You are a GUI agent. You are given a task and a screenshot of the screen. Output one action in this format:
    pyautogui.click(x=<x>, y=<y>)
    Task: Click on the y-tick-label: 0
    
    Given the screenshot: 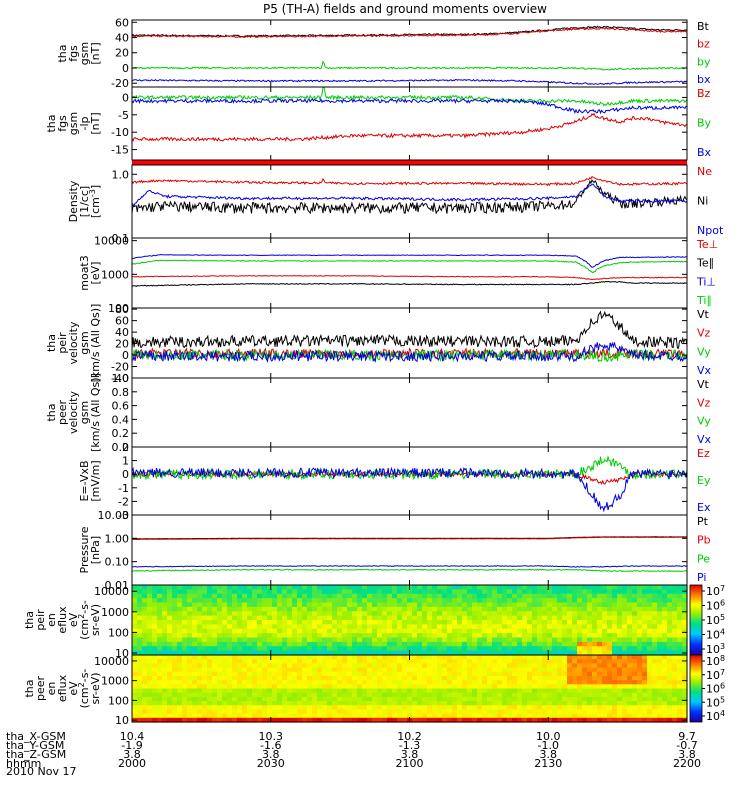 What is the action you would take?
    pyautogui.click(x=125, y=68)
    